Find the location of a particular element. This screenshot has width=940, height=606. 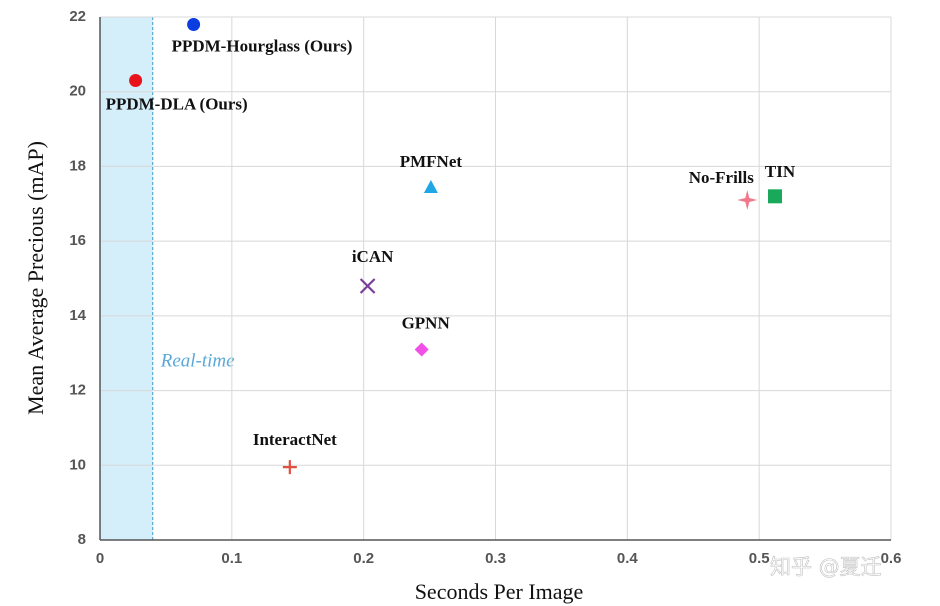

y-tick-label: 18 is located at coordinates (77, 165).